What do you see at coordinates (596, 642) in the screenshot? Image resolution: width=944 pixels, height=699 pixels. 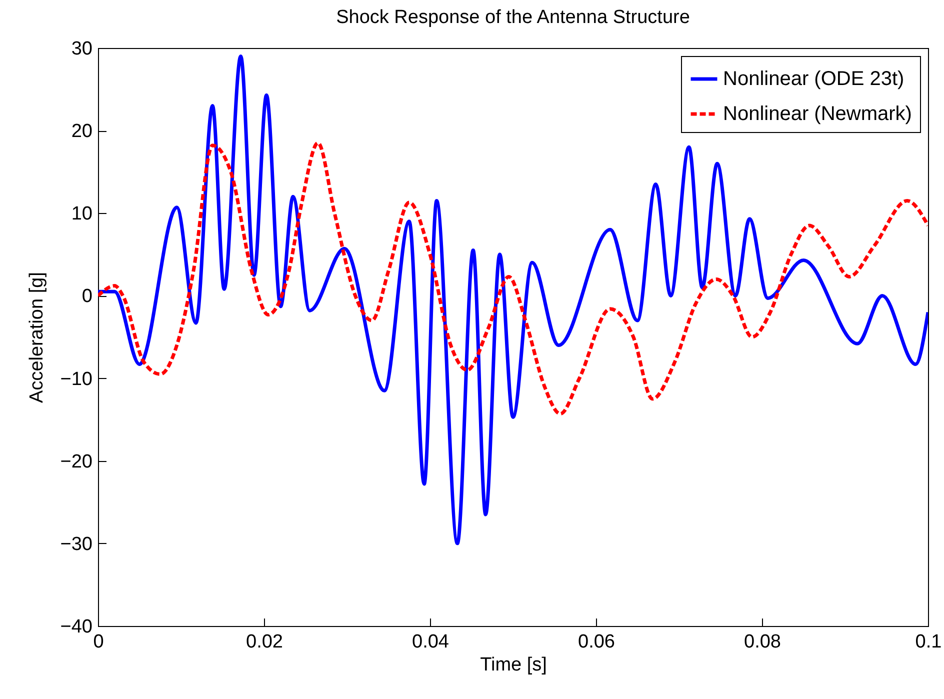 I see `x-tick-label: 0.06` at bounding box center [596, 642].